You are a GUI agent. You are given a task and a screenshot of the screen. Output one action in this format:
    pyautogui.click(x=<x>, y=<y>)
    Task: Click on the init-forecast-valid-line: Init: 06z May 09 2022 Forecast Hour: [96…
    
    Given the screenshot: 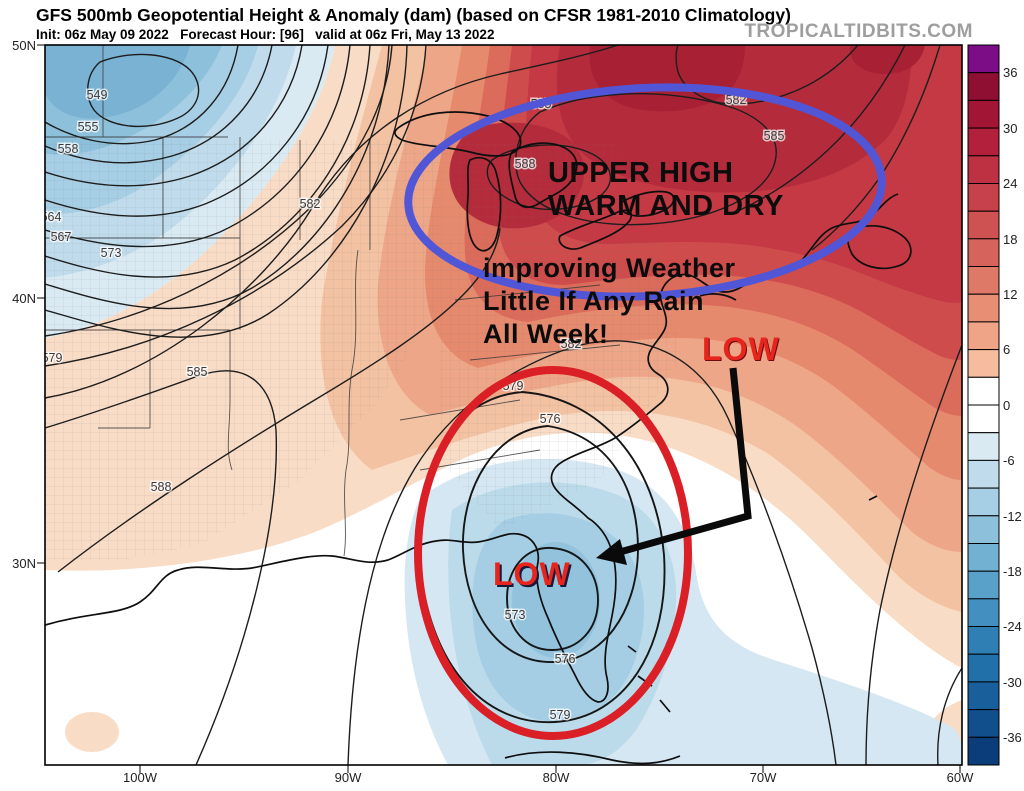 What is the action you would take?
    pyautogui.click(x=265, y=34)
    